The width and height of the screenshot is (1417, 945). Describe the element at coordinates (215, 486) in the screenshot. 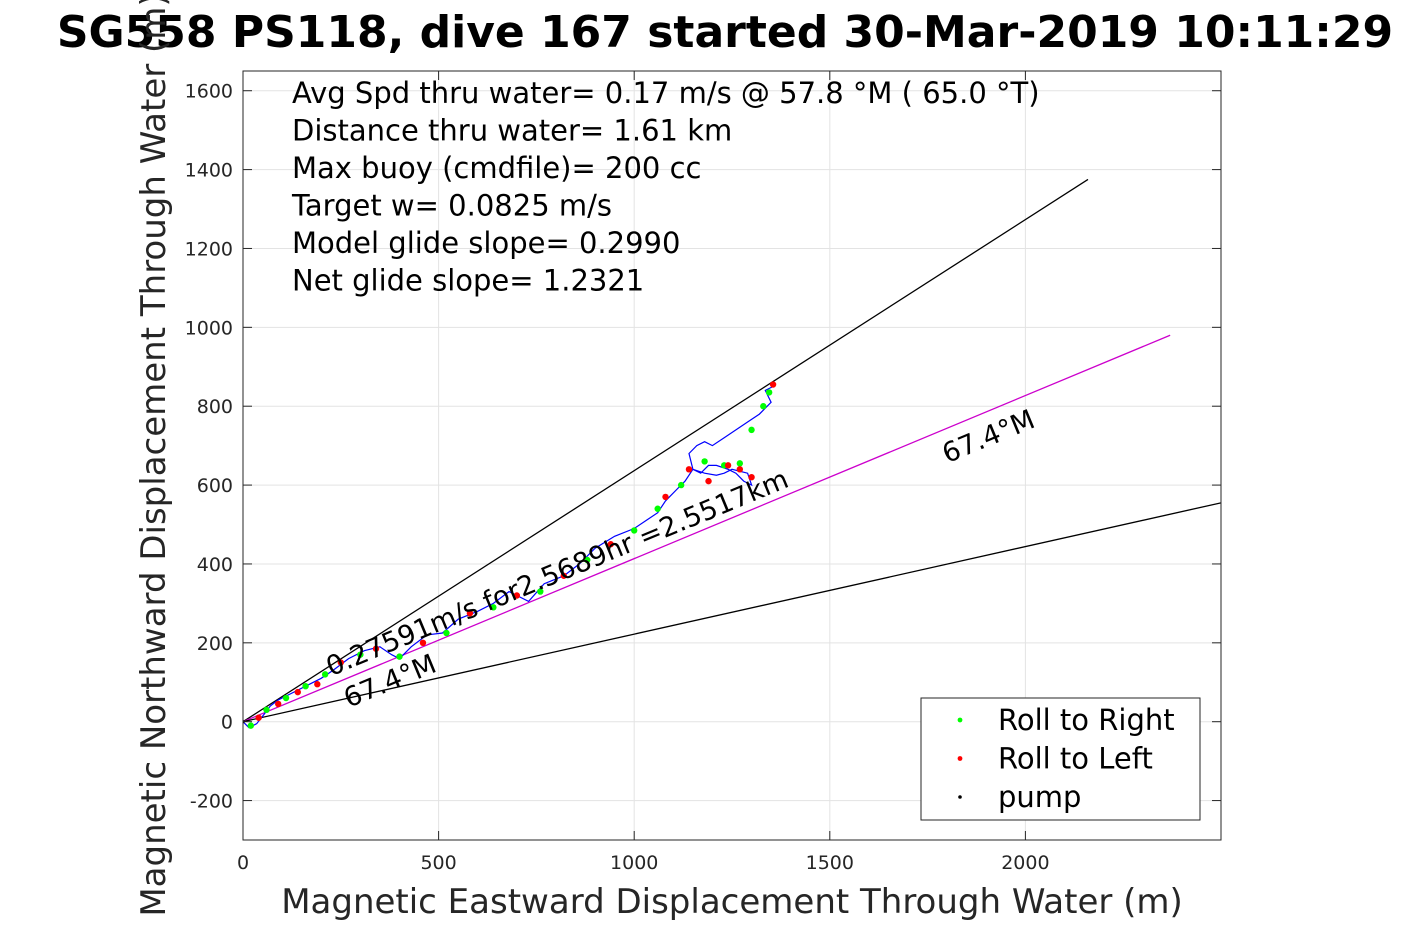

I see `y-tick-label: 600` at that location.